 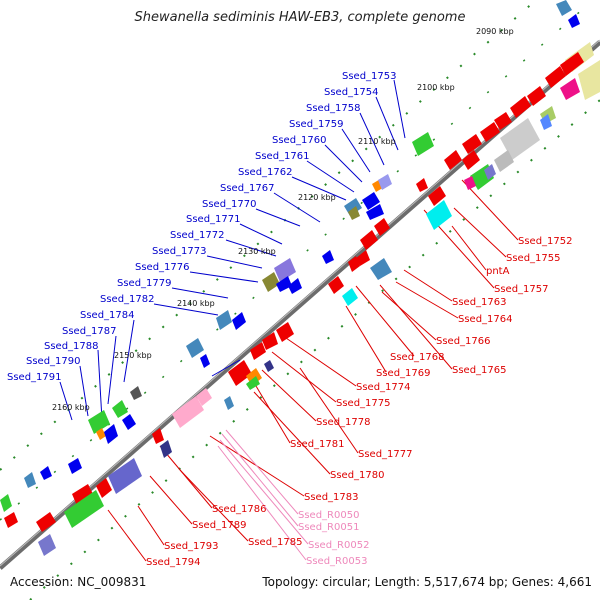 I want to click on gene-label: Ssed_1753, so click(x=369, y=76).